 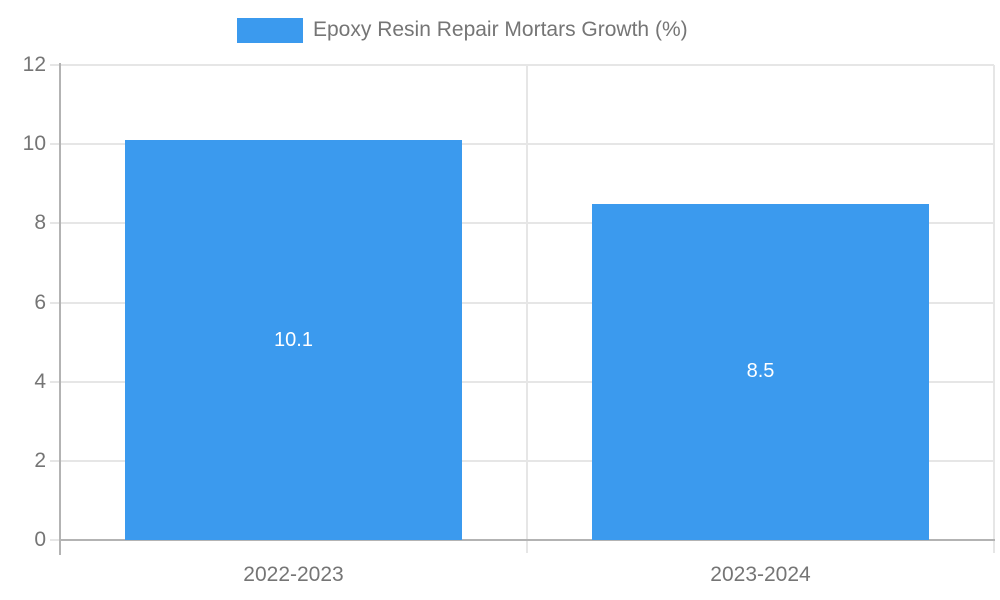 What do you see at coordinates (34, 144) in the screenshot?
I see `y-tick-label-10: 10` at bounding box center [34, 144].